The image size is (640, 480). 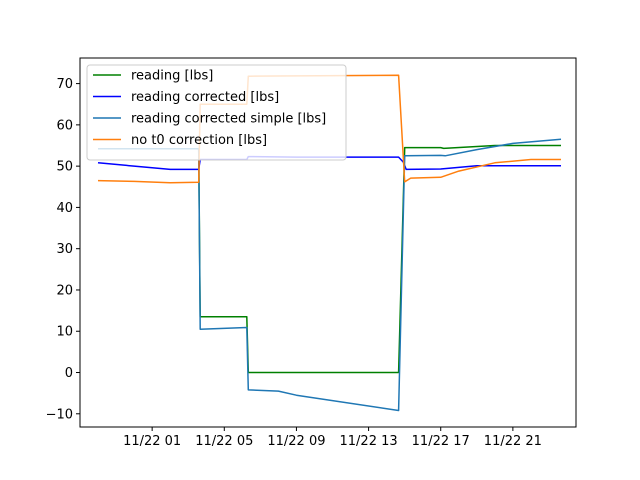 I want to click on y-tick-label: 40, so click(x=64, y=208).